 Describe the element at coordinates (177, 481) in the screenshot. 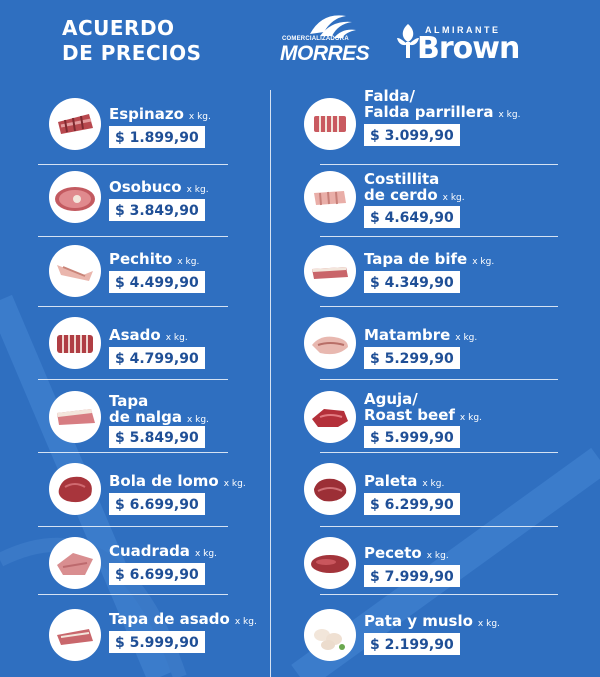

I see `product-name: Bola de lomo x kg.` at that location.